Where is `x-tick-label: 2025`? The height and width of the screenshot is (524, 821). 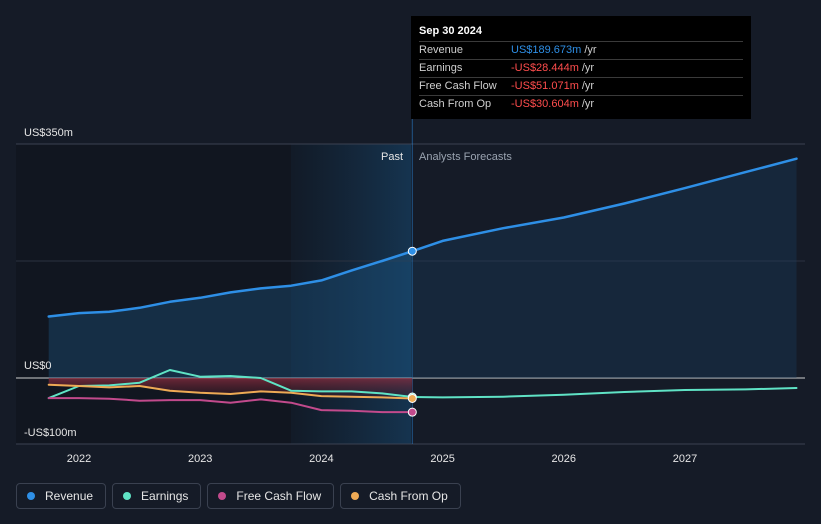
x-tick-label: 2025 is located at coordinates (442, 459).